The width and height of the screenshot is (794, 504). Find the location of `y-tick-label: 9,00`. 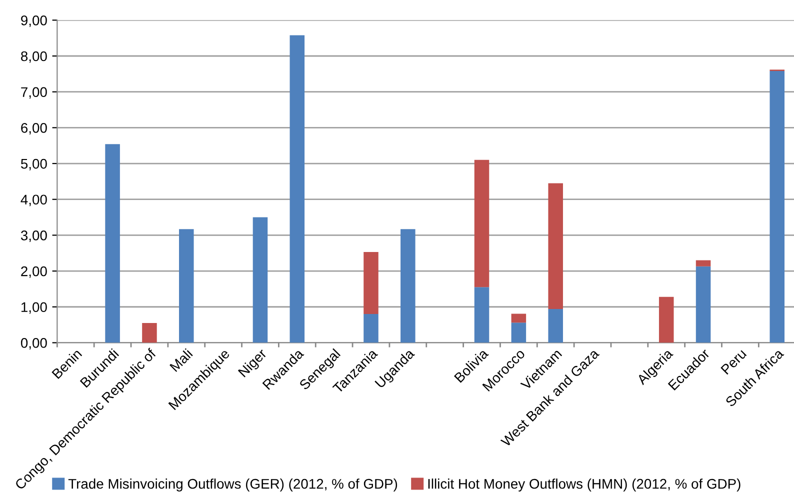

y-tick-label: 9,00 is located at coordinates (34, 21).